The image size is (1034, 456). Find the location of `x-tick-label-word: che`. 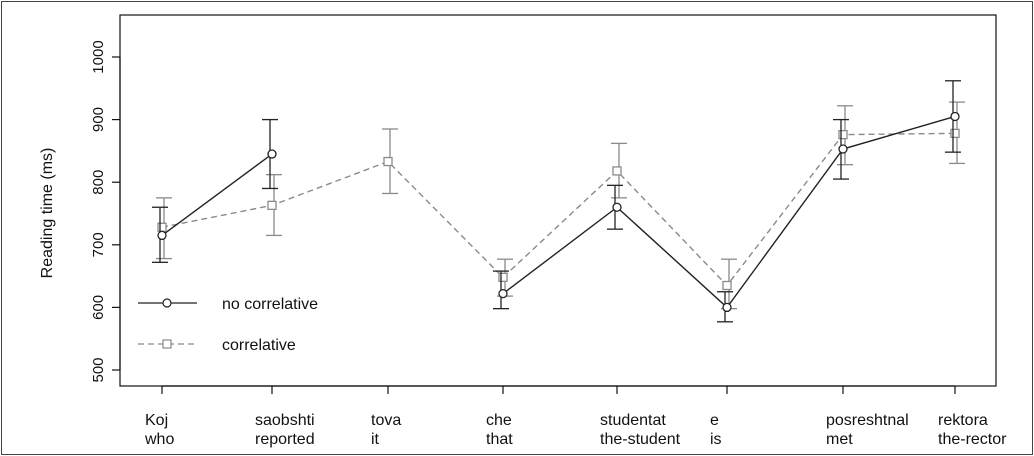

x-tick-label-word: che is located at coordinates (499, 420).